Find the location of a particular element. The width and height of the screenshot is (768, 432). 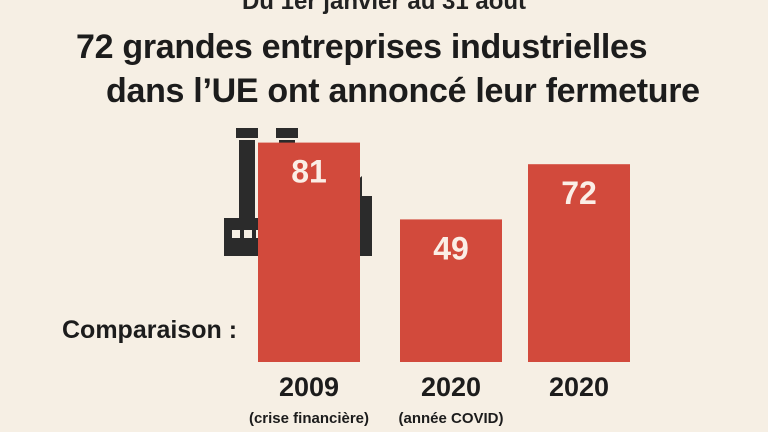

x-tick-label-0: 2009 is located at coordinates (309, 387).